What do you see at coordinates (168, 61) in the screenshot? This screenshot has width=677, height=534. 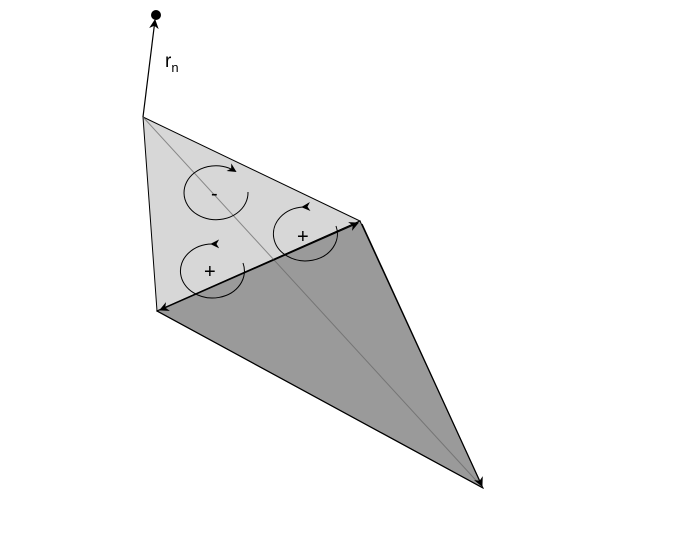 I see `normal-vector-label-base: r` at bounding box center [168, 61].